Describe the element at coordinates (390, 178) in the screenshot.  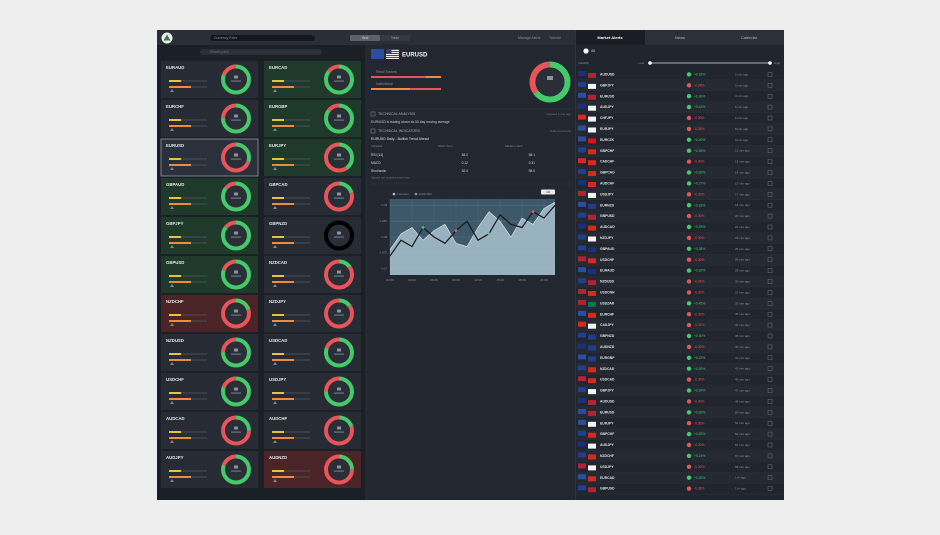
I see `table-note: Signals are updated every hour` at that location.